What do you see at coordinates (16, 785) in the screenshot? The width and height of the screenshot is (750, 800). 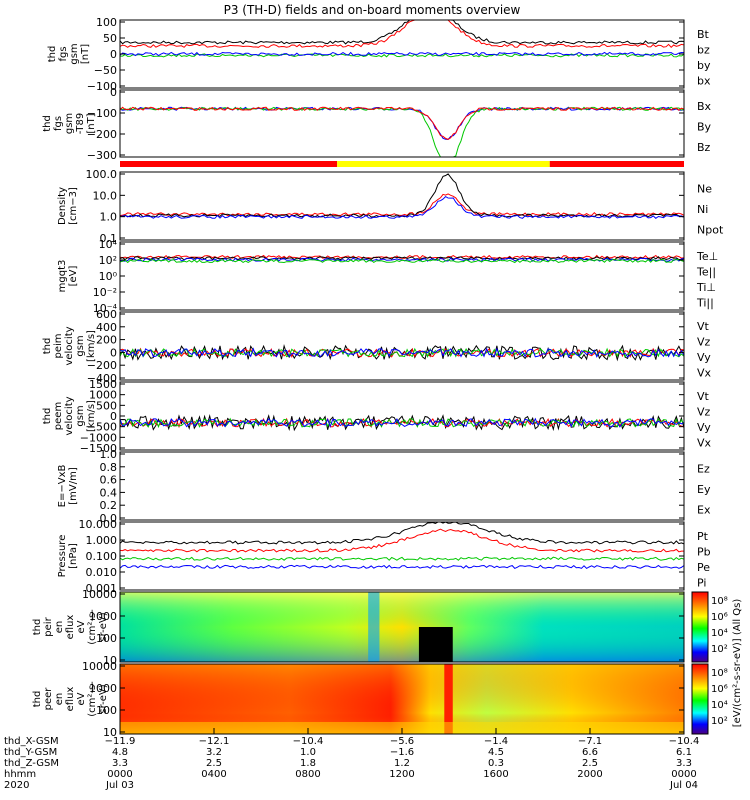 I see `x-row-label-4: 2020` at bounding box center [16, 785].